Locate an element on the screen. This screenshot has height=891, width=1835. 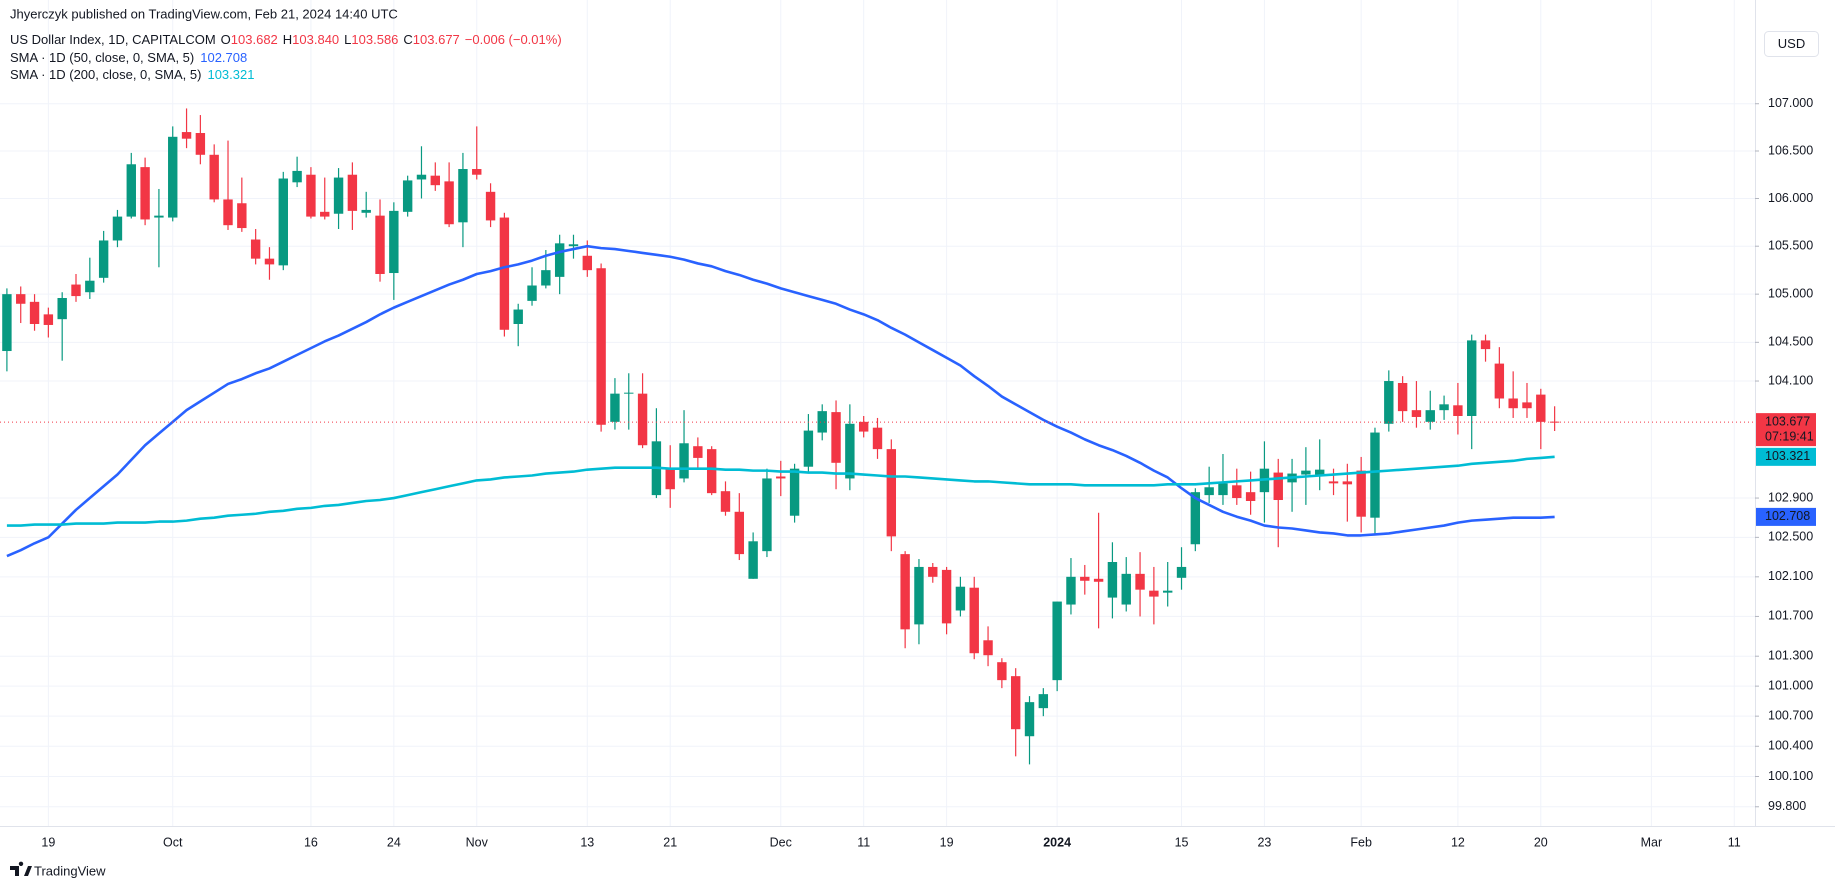
legend-symbol: US Dollar Index, 1D, CAPITALCOM is located at coordinates (113, 39).